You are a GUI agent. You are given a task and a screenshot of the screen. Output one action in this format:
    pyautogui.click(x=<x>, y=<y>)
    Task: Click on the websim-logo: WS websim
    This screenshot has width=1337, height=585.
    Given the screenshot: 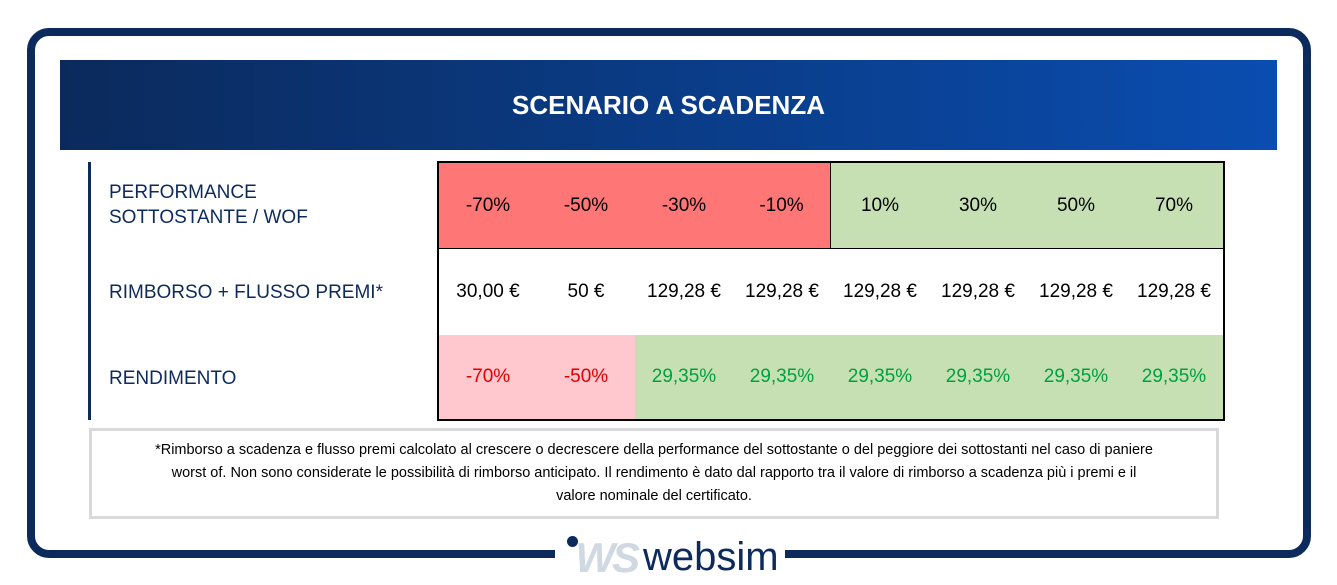 What is the action you would take?
    pyautogui.click(x=670, y=557)
    